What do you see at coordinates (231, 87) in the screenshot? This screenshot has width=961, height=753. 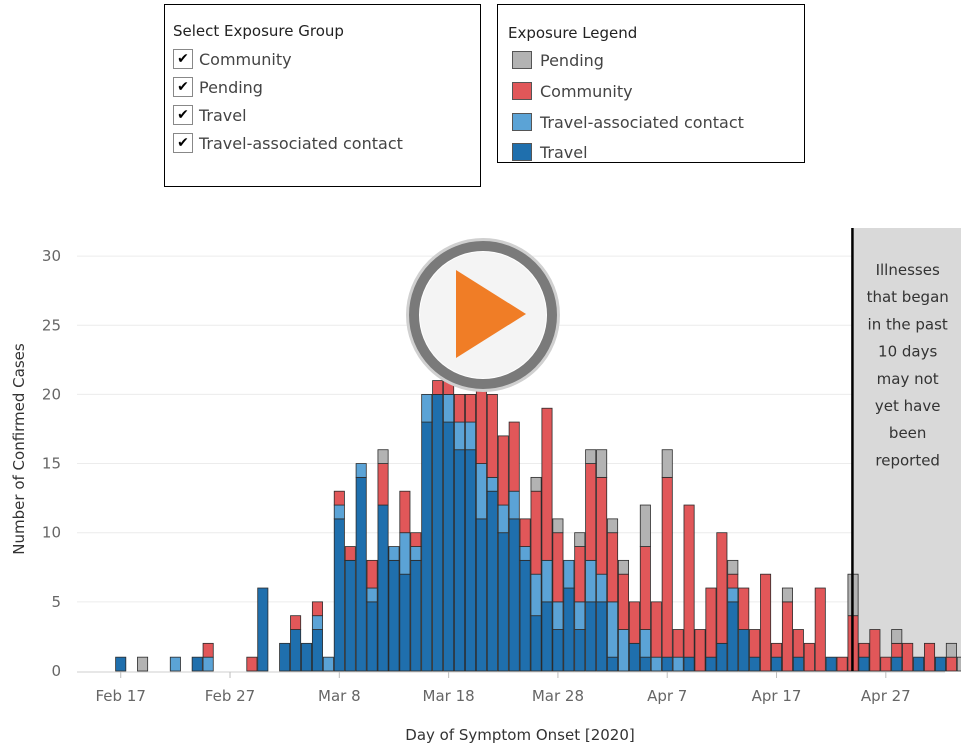 I see `filter-item-label: Pending` at bounding box center [231, 87].